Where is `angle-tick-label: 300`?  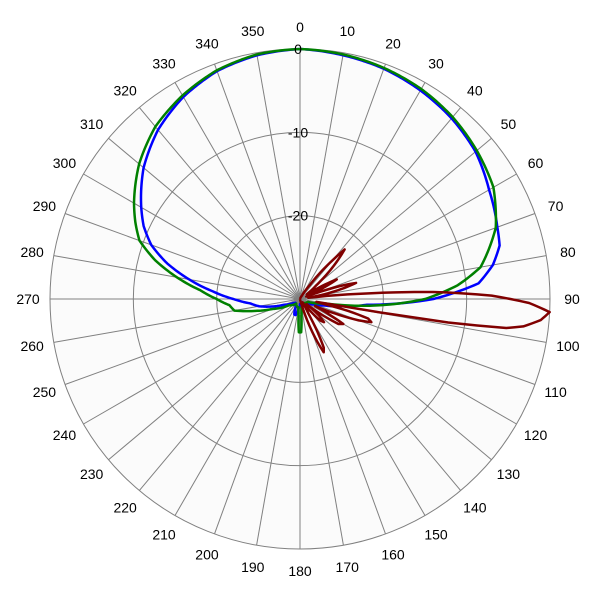
angle-tick-label: 300 is located at coordinates (65, 163).